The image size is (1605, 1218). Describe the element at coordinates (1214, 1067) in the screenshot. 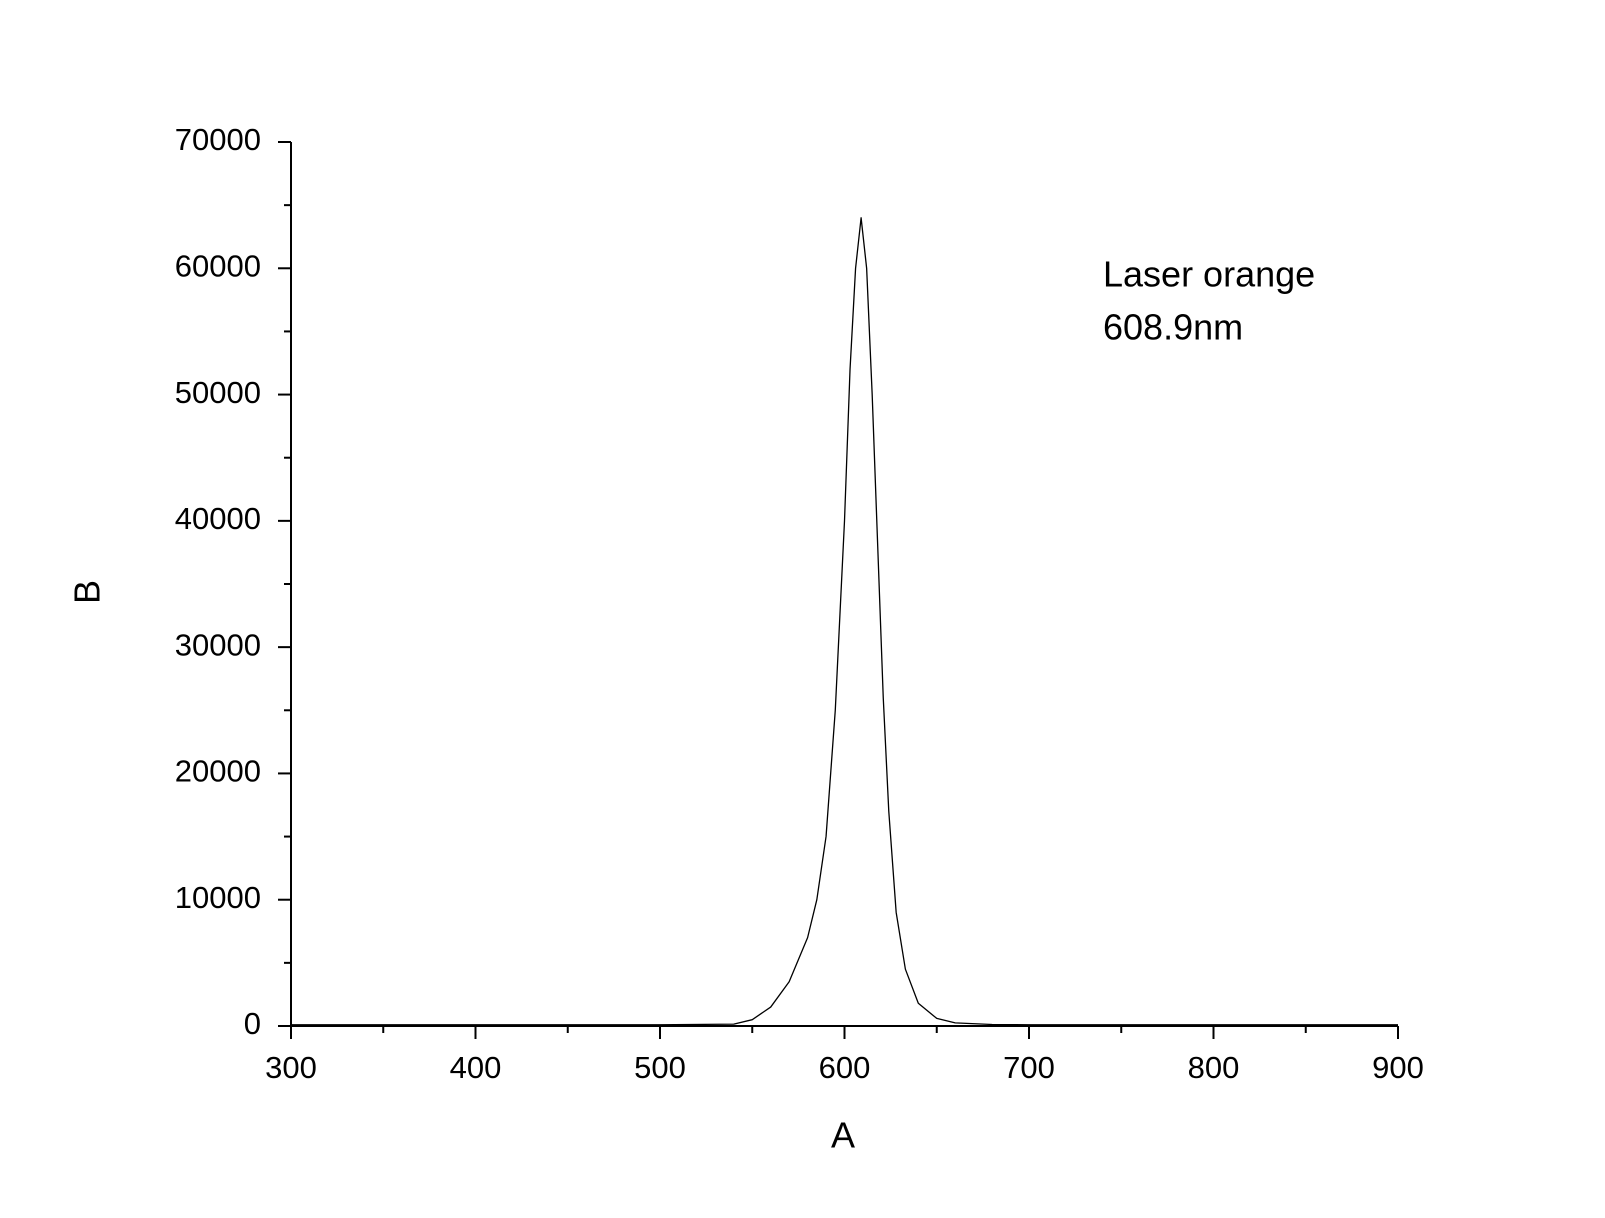

I see `x-tick-label: 800` at that location.